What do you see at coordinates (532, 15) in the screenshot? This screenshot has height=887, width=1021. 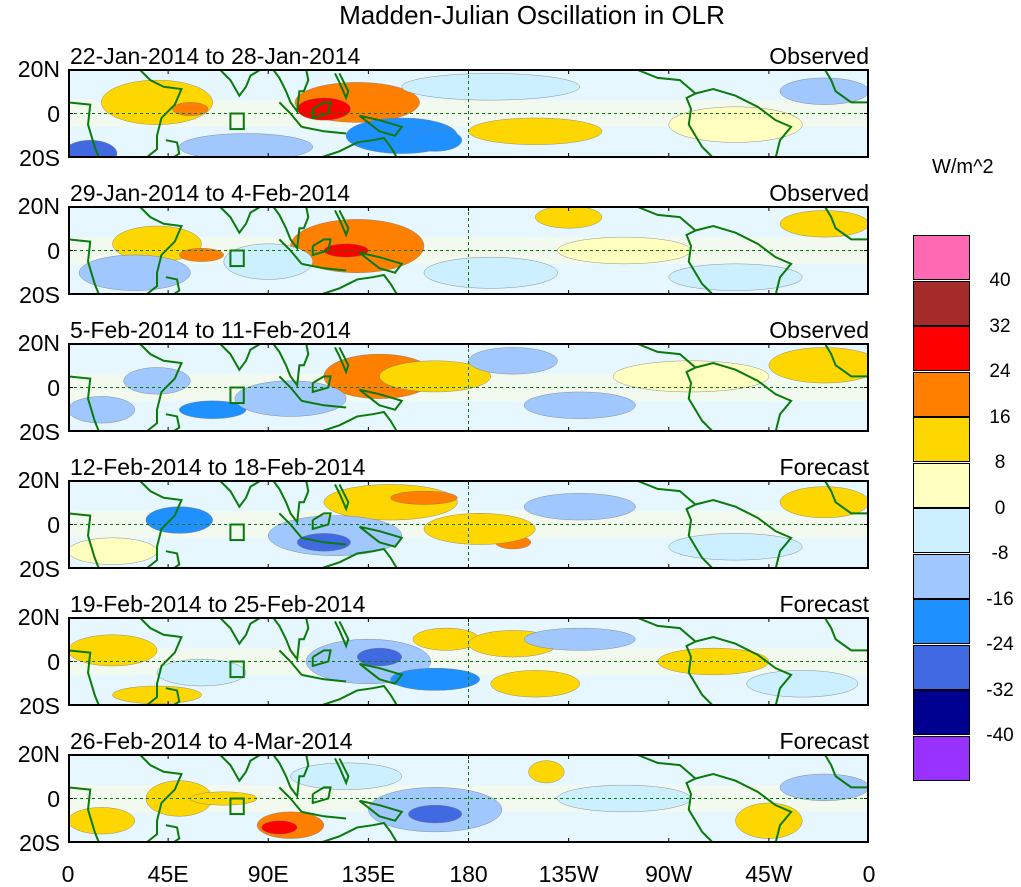 I see `chart-title: Madden-Julian Oscillation in OLR` at bounding box center [532, 15].